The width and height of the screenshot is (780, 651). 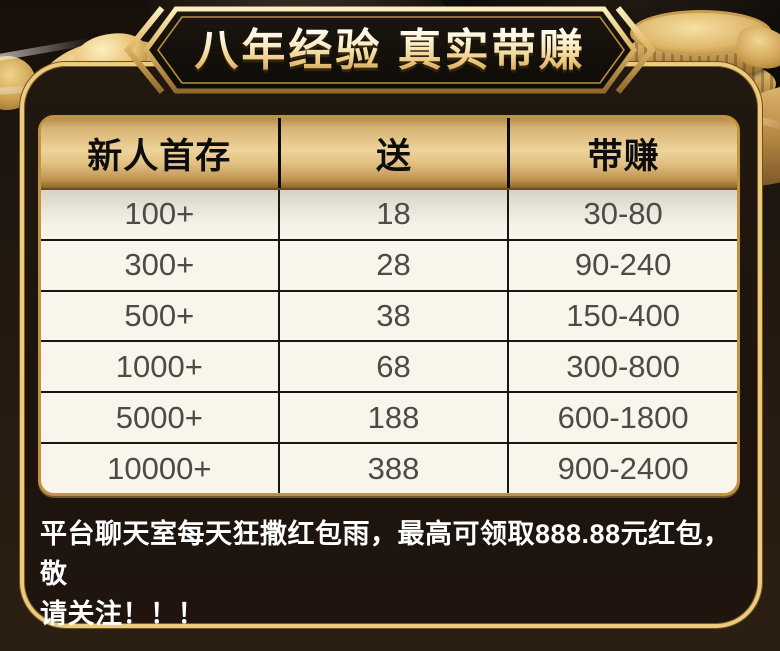 I want to click on banner-plaque-body, so click(x=390, y=50).